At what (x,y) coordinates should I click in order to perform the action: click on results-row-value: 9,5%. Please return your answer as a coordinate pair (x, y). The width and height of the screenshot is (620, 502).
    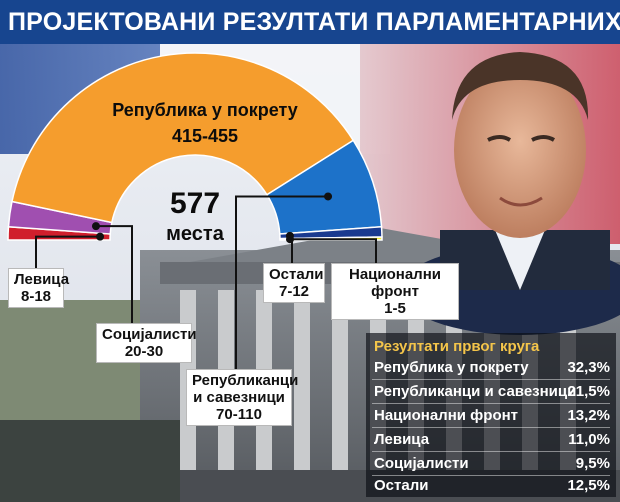
    Looking at the image, I should click on (592, 463).